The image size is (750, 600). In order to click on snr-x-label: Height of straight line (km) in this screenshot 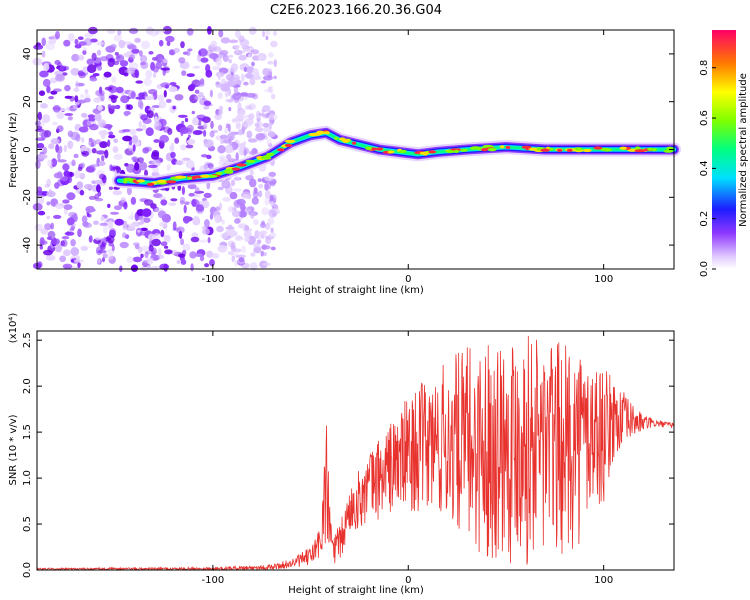, I will do `click(356, 590)`.